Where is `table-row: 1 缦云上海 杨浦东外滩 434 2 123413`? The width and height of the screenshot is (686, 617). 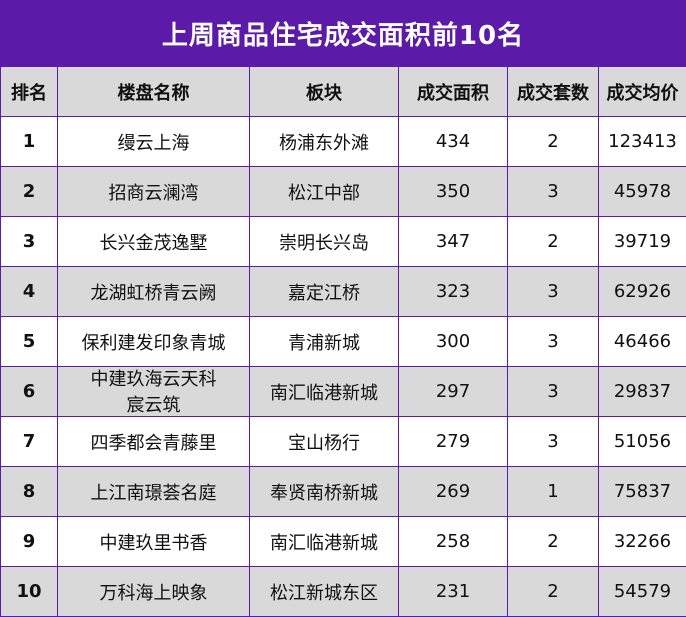
table-row: 1 缦云上海 杨浦东外滩 434 2 123413 is located at coordinates (343, 142).